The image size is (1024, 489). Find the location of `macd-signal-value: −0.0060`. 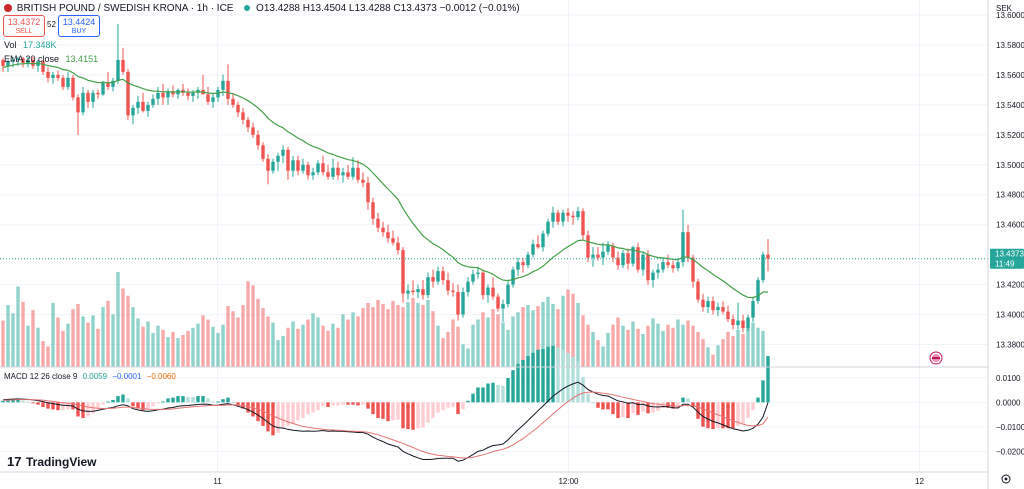

macd-signal-value: −0.0060 is located at coordinates (161, 376).